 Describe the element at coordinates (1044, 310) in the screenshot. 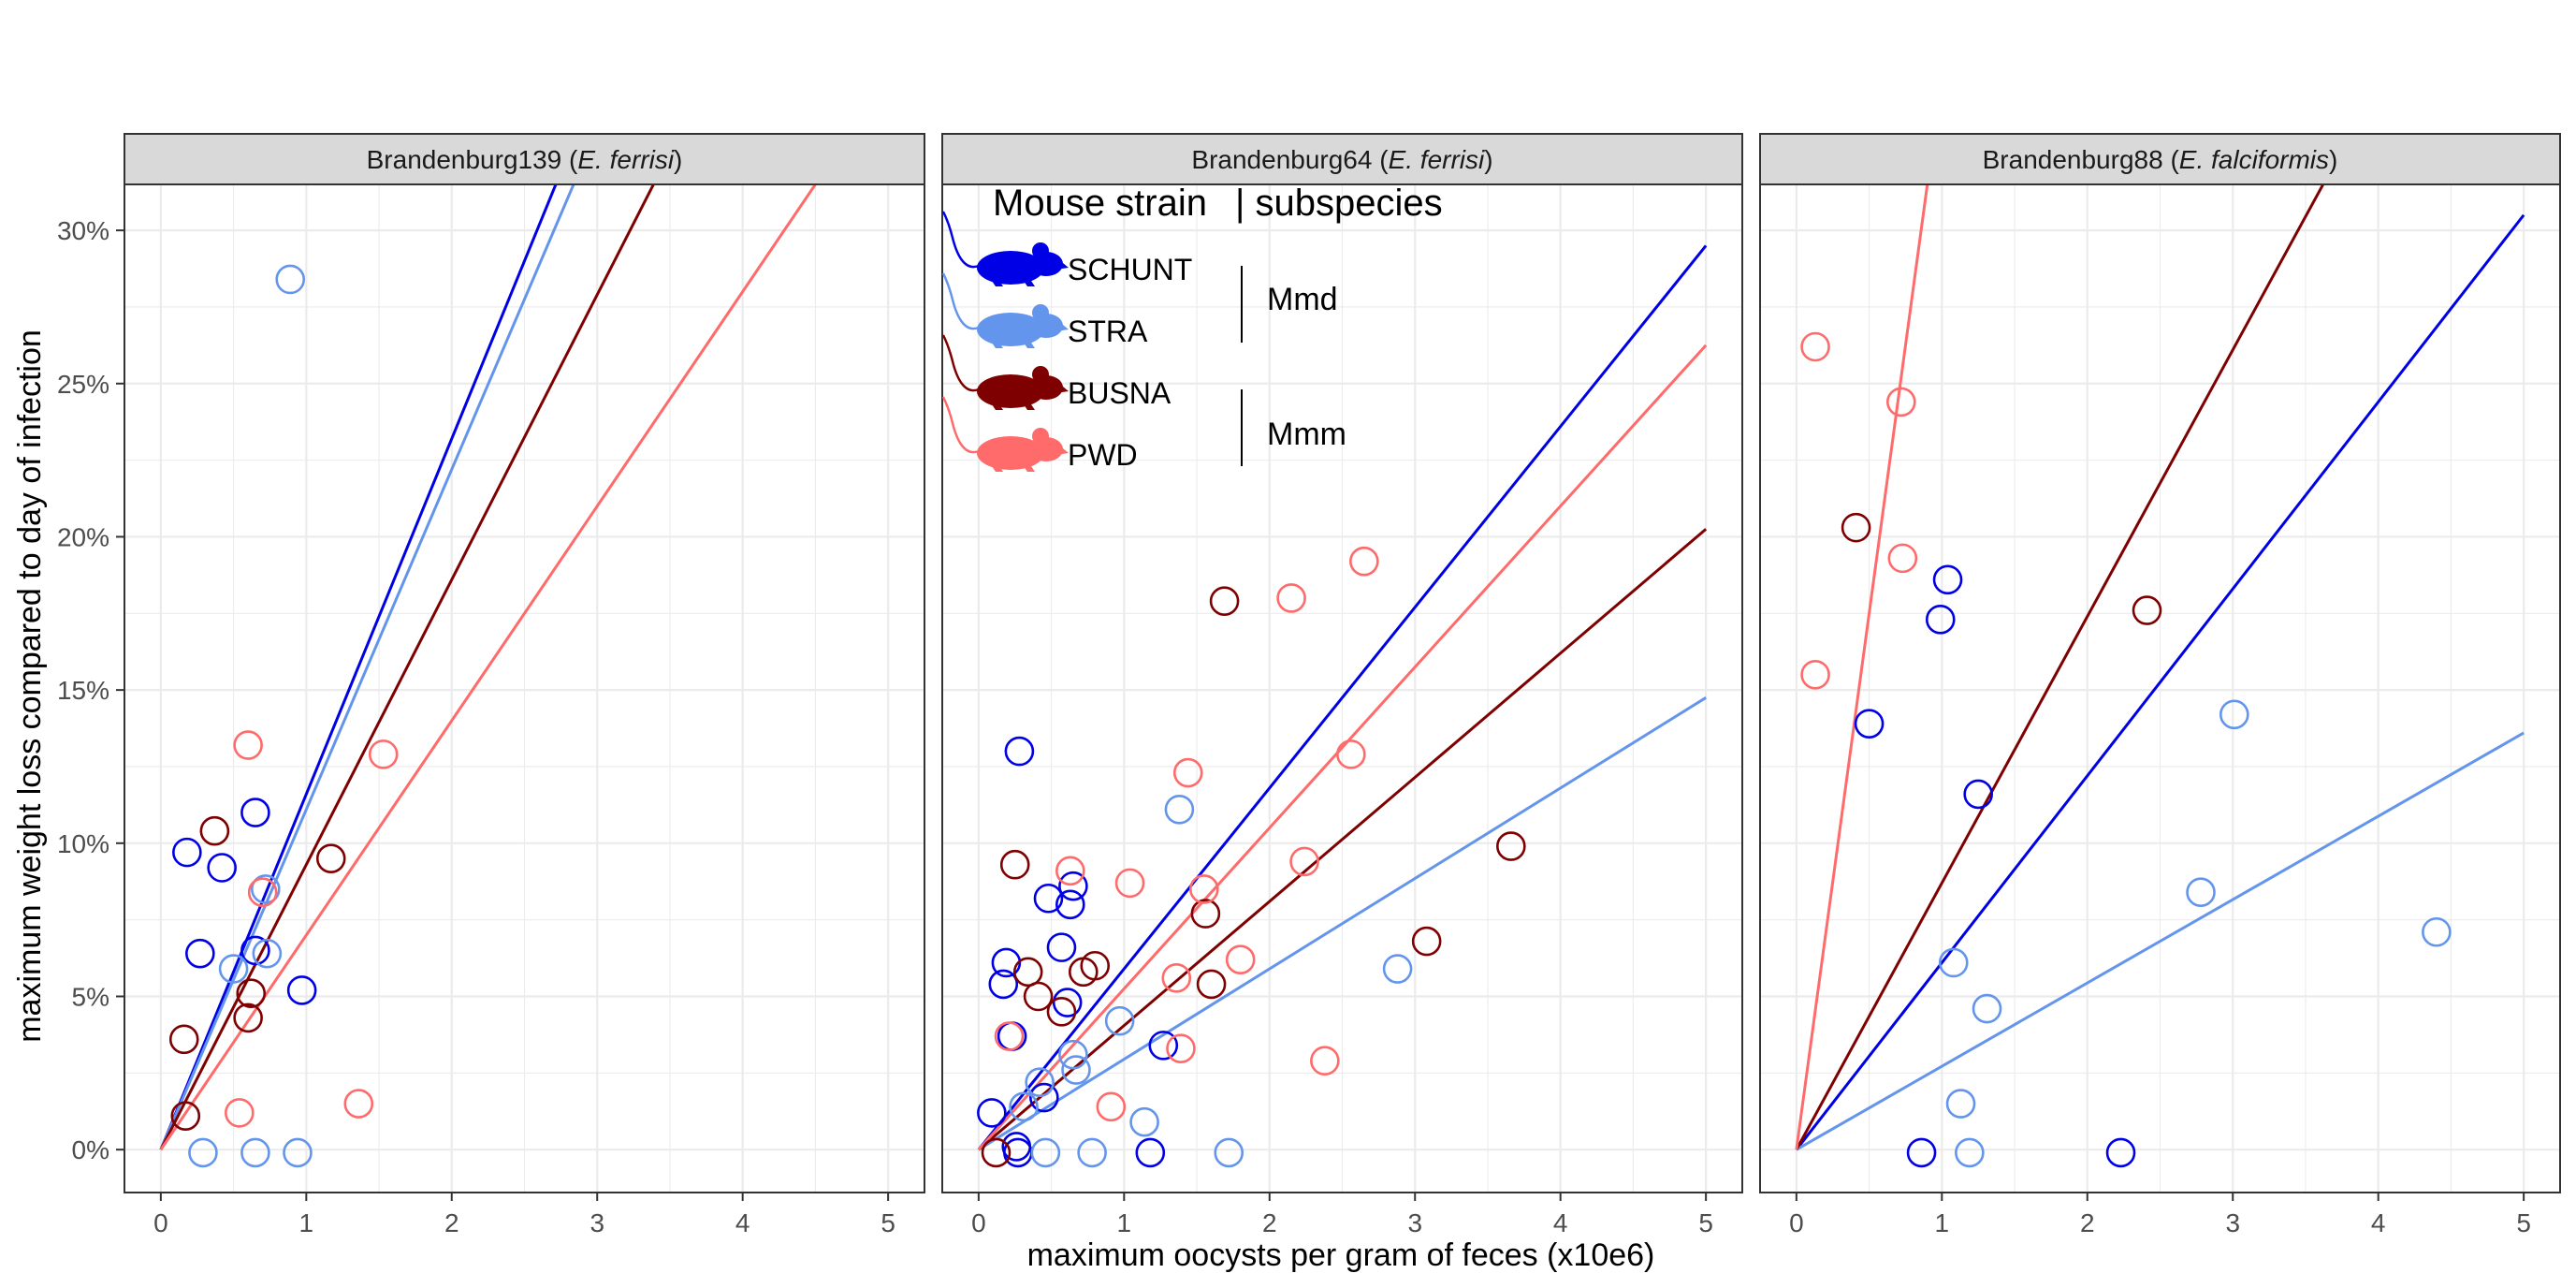

I see `legend-item-stra: STRA` at that location.